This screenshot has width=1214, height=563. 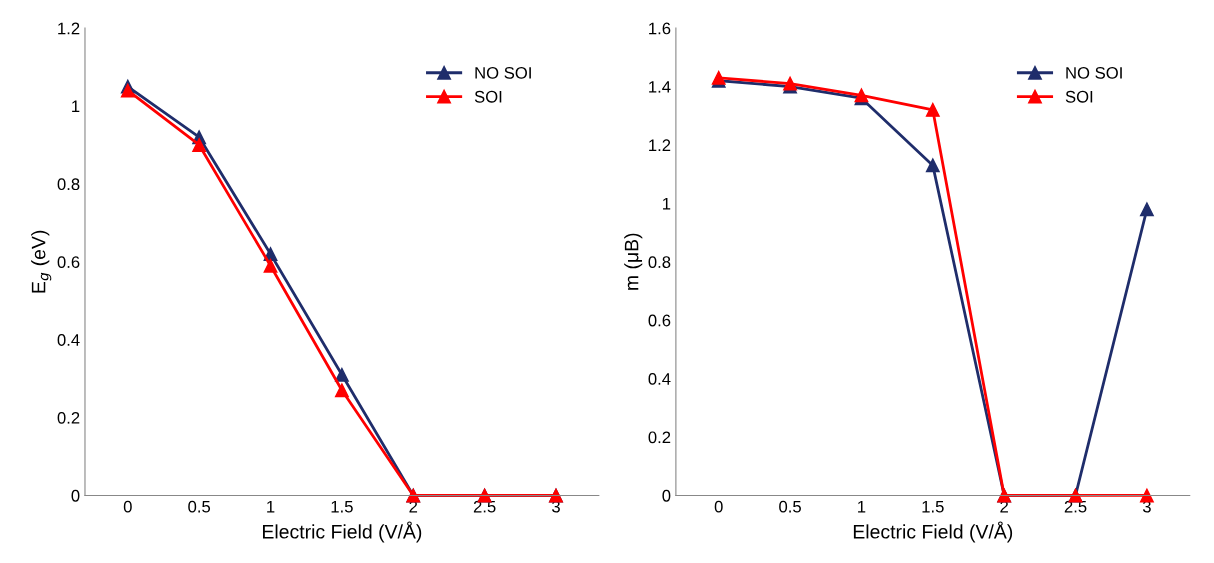 I want to click on y-axis-title: E$_{g}$ (eV), so click(x=41, y=261).